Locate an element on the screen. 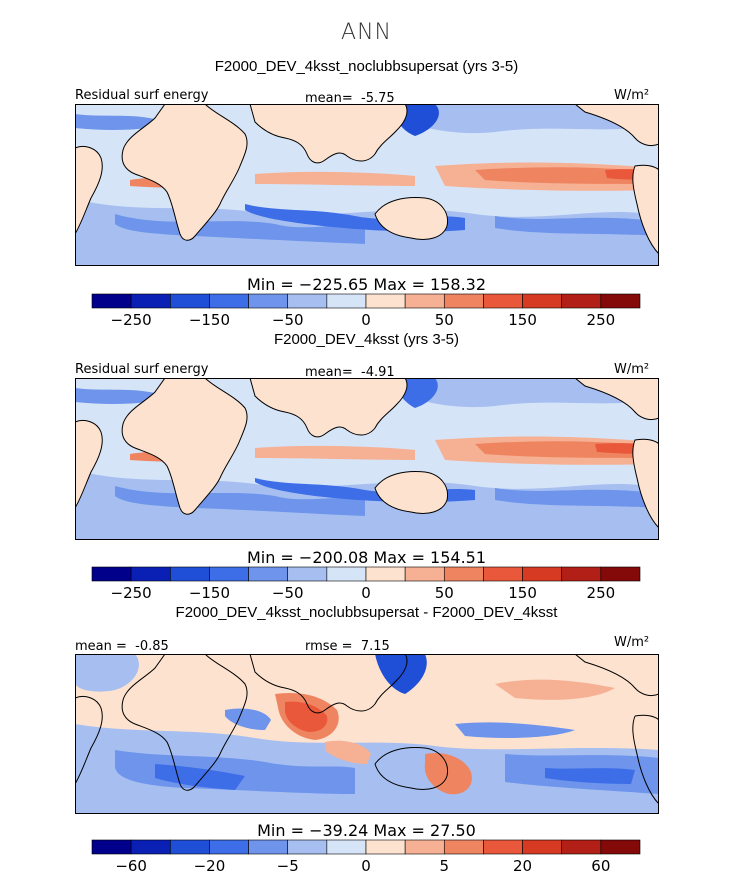 The image size is (733, 878). australia-land is located at coordinates (411, 218).